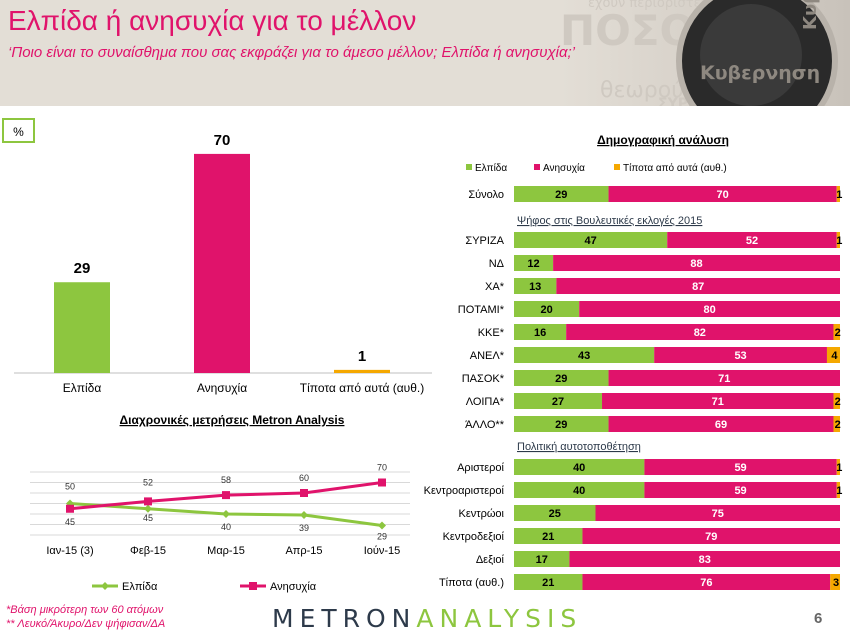  Describe the element at coordinates (836, 583) in the screenshot. I see `segment-value-label: 3` at that location.